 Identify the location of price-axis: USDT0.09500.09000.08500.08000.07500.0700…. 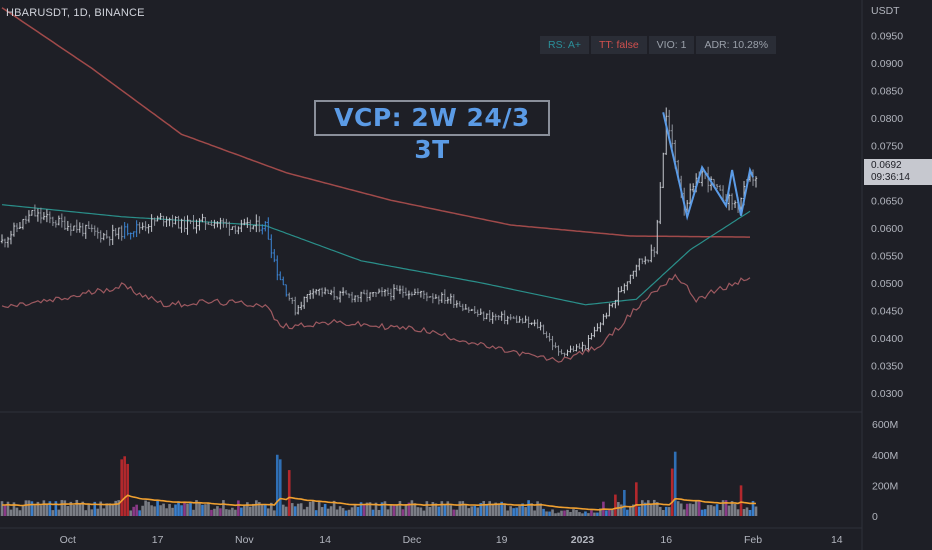
(887, 202).